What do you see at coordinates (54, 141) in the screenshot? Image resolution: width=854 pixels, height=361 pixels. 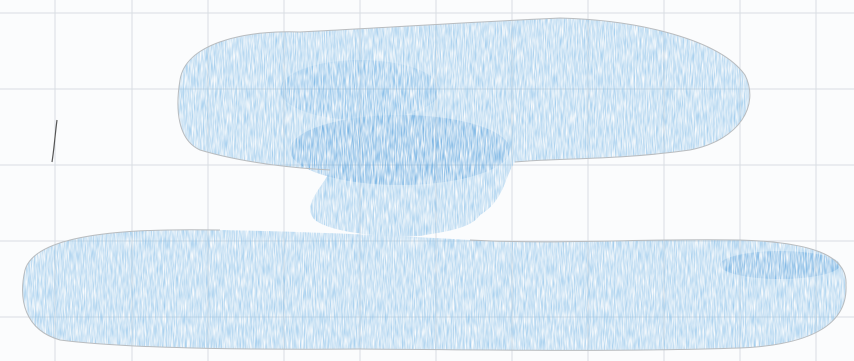 I see `pencil-stroke` at bounding box center [54, 141].